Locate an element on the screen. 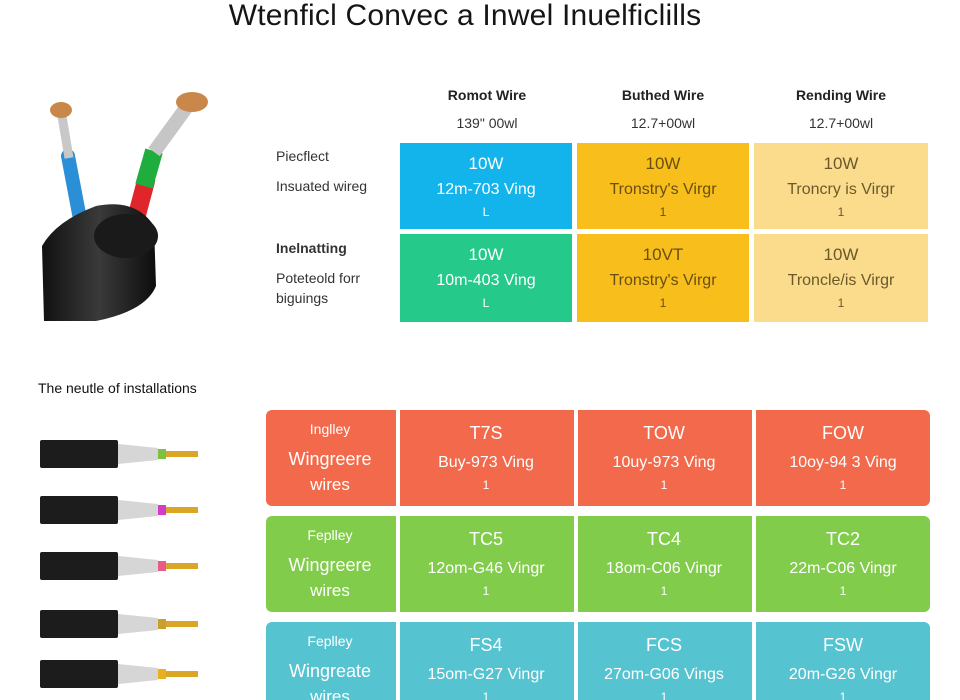 The height and width of the screenshot is (700, 960). cell-value: FS4 is located at coordinates (486, 645).